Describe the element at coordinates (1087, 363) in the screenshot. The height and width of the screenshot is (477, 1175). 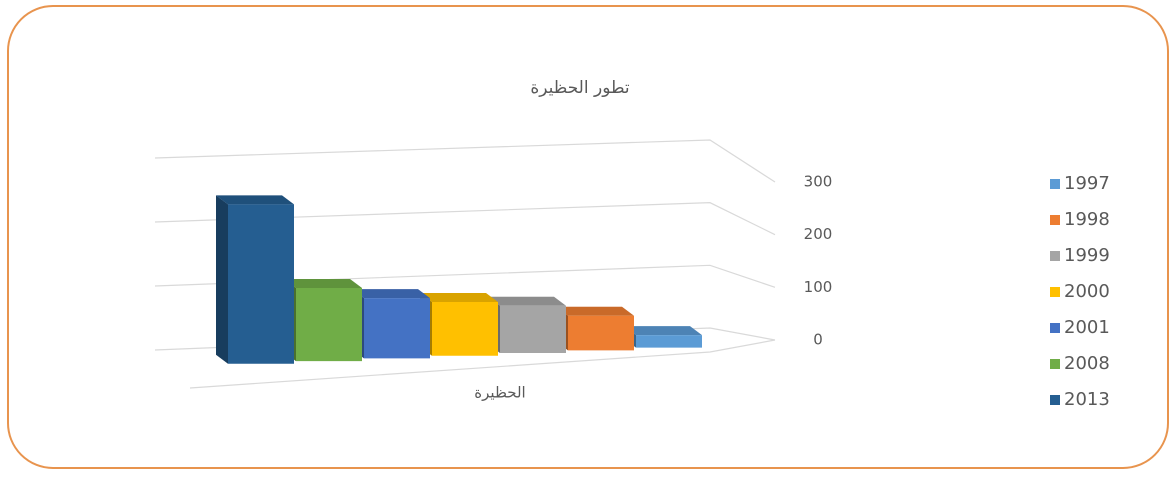
I see `legend-label: 2008` at that location.